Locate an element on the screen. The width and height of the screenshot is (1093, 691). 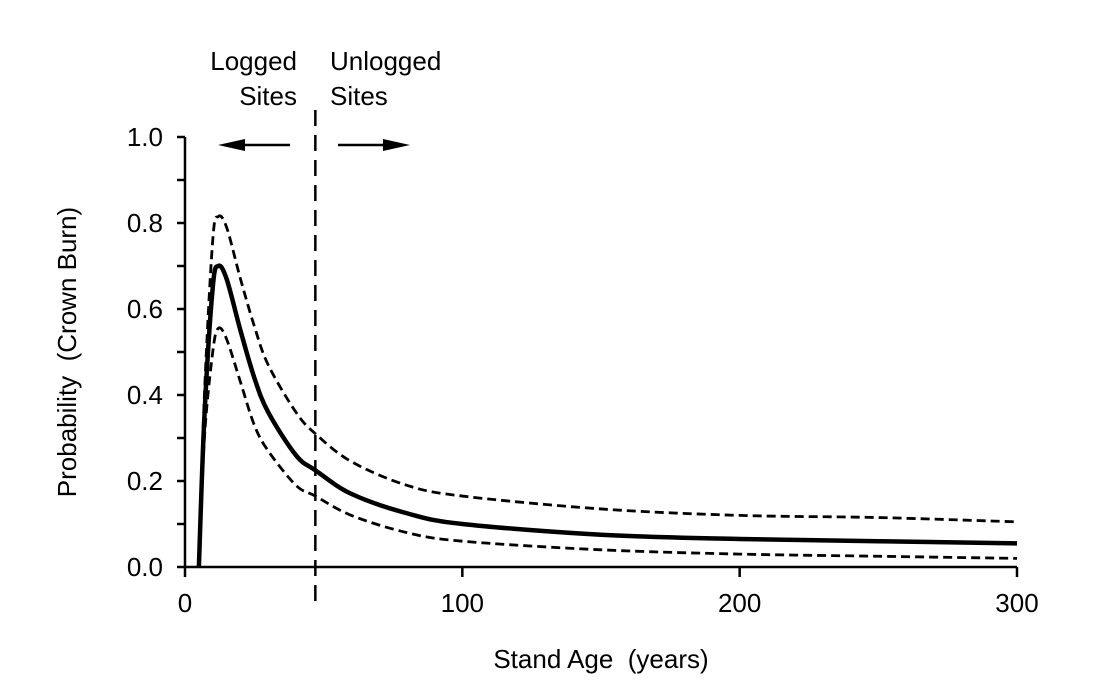
logged-label-line1: Logged is located at coordinates (253, 61).